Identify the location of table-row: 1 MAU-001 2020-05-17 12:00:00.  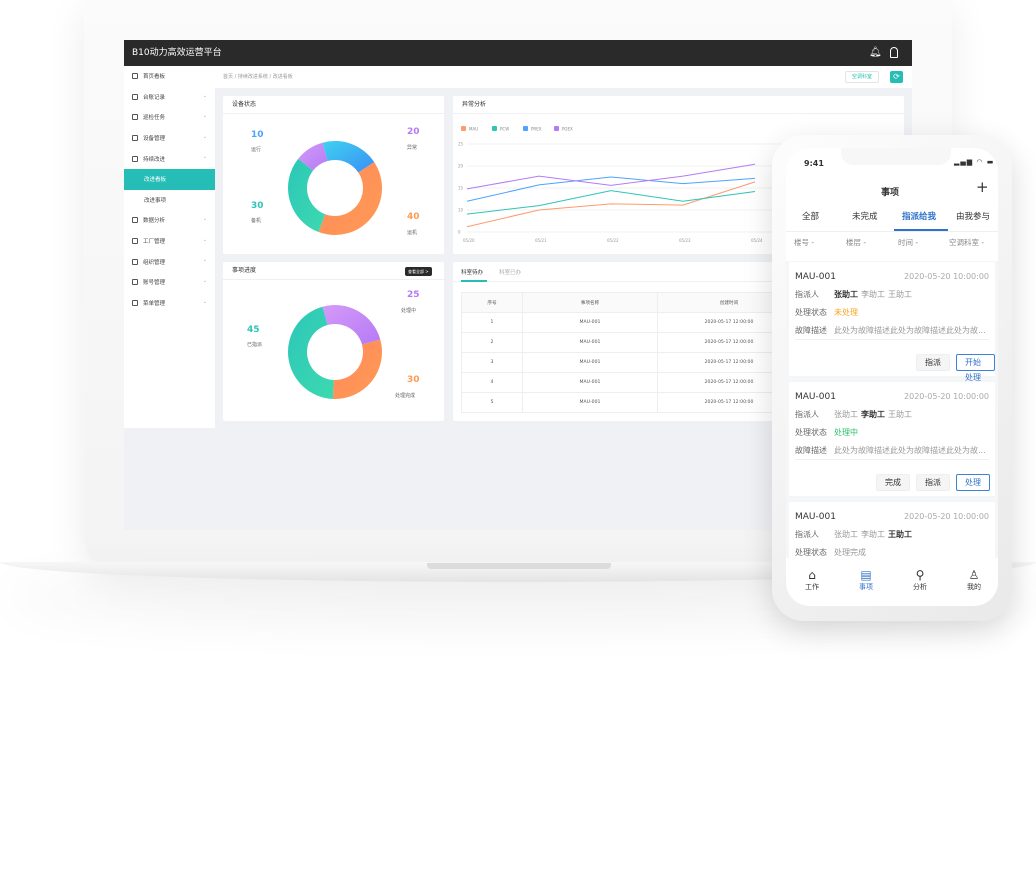
(631, 322).